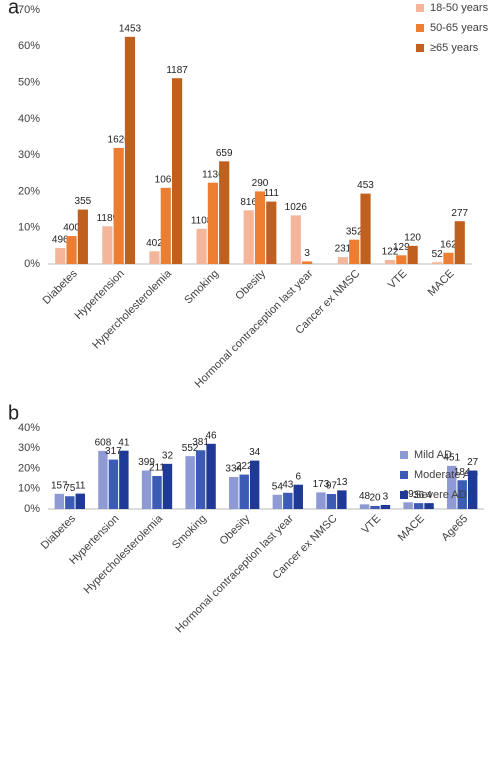 This screenshot has height=763, width=498. Describe the element at coordinates (29, 191) in the screenshot. I see `y-tick-label: 20%` at that location.